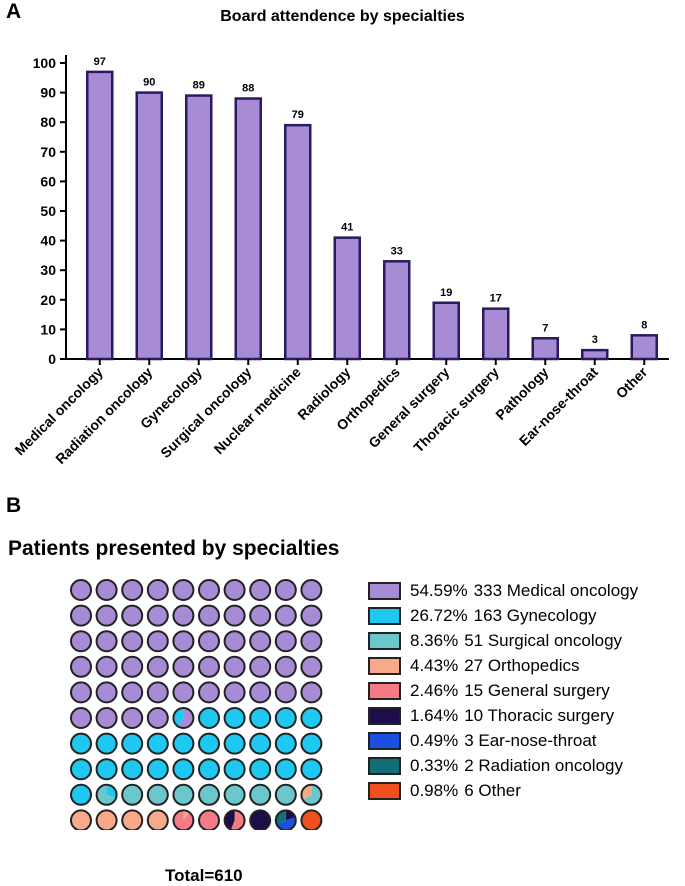 The height and width of the screenshot is (886, 685). What do you see at coordinates (434, 765) in the screenshot?
I see `legend-percent: 0.33%` at bounding box center [434, 765].